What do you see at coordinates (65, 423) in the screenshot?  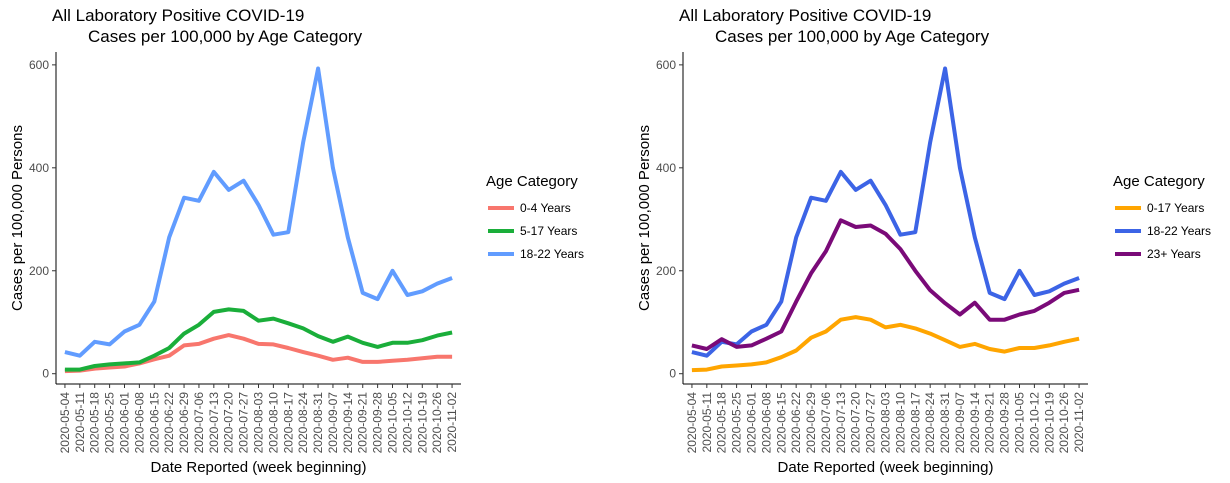 I see `chart1-x-tick-label: 2020-05-04` at bounding box center [65, 423].